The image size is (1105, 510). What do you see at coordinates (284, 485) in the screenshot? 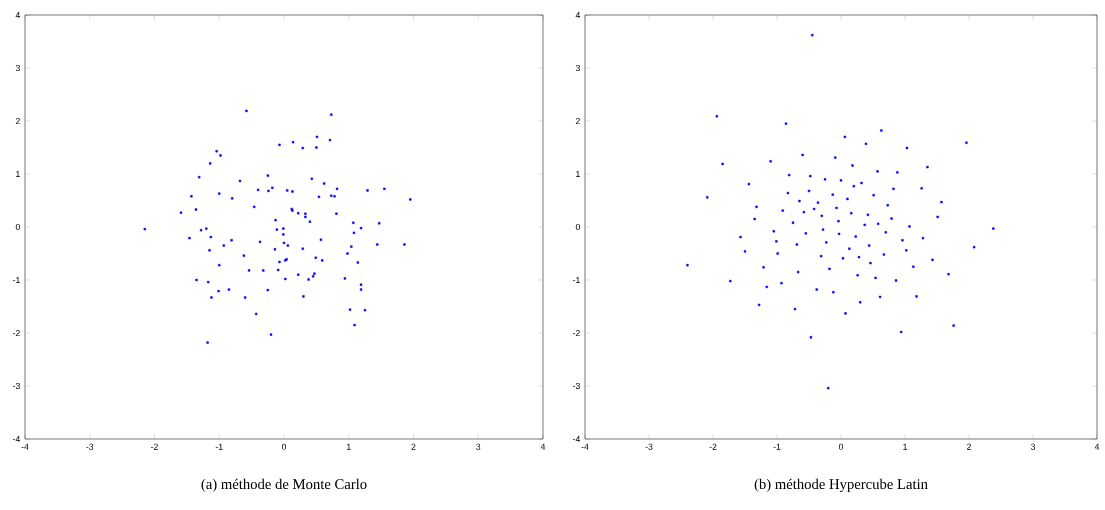
I see `x-axis-title: (a) méthode de Monte Carlo` at bounding box center [284, 485].